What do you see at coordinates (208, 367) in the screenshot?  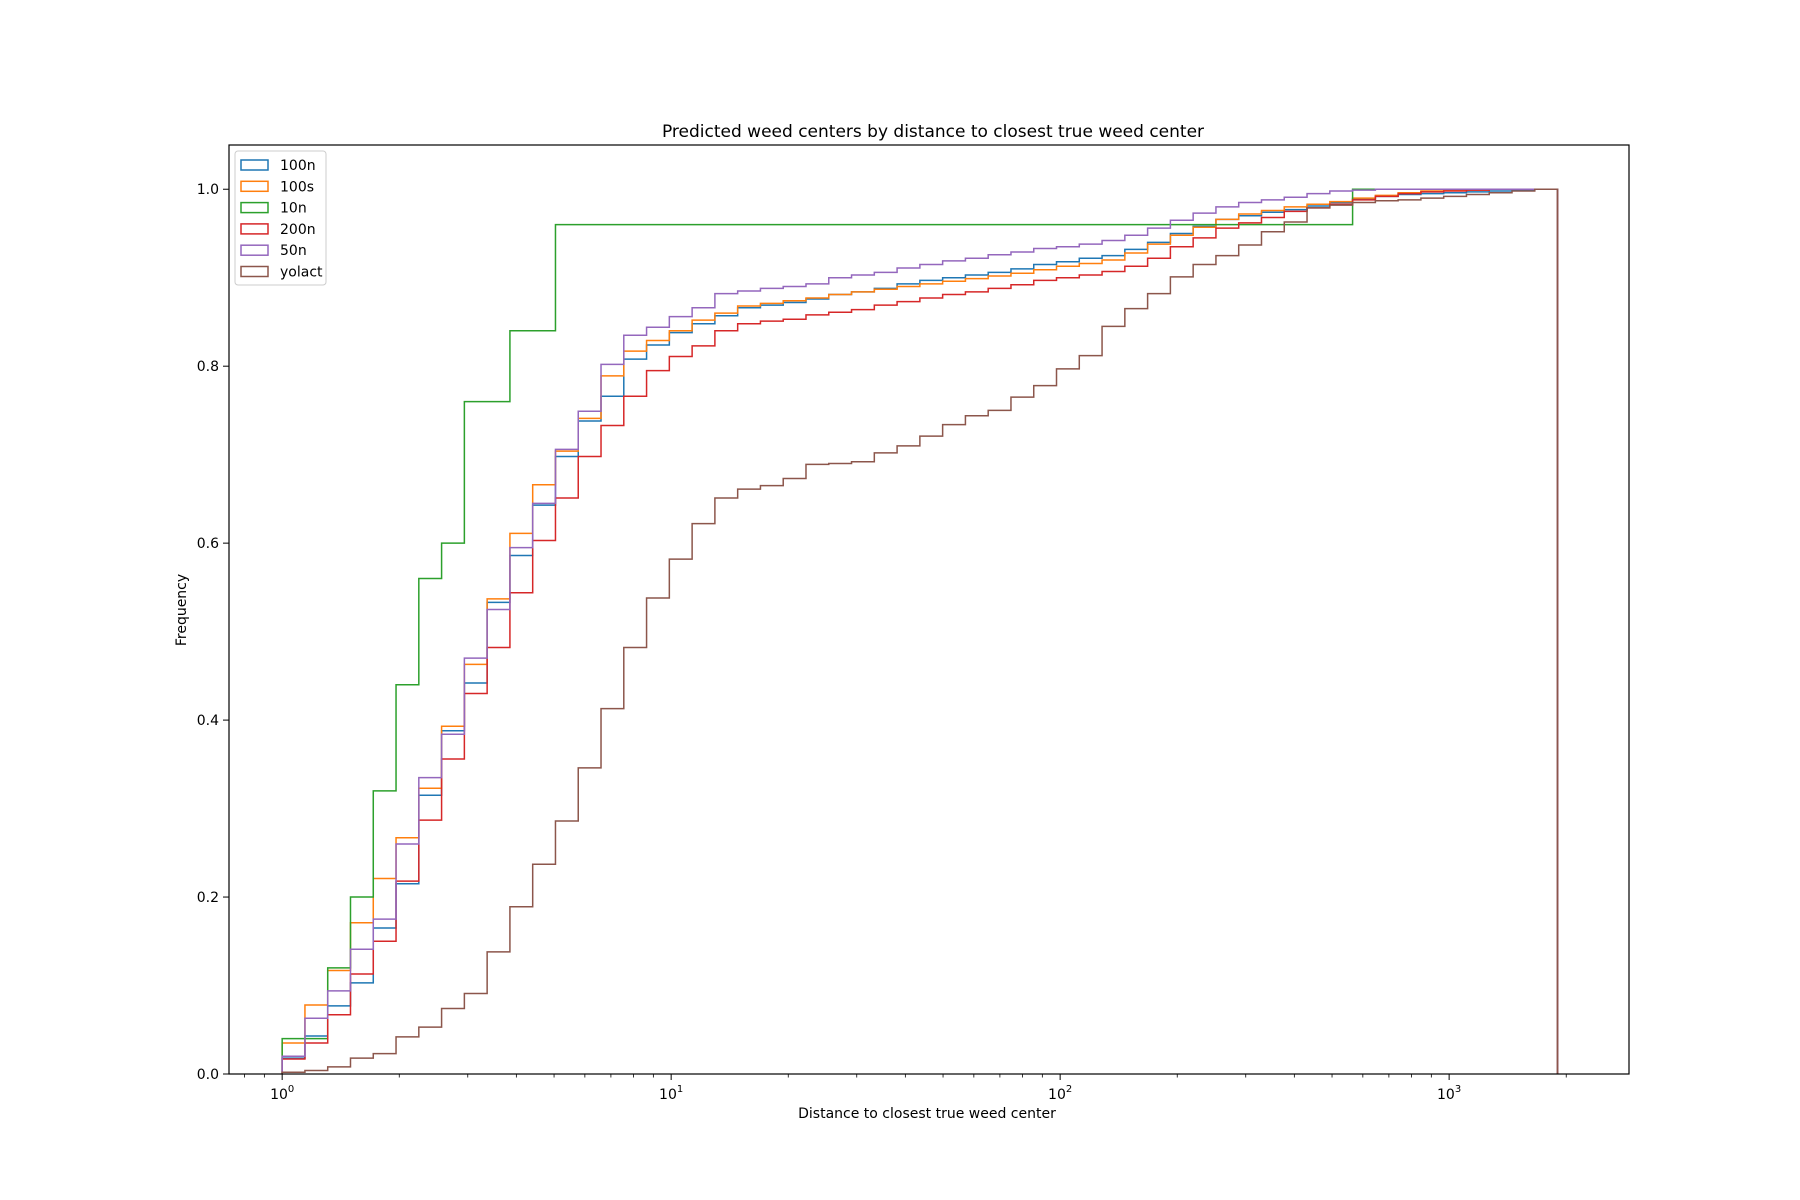 I see `y-tick-label: 0.8` at bounding box center [208, 367].